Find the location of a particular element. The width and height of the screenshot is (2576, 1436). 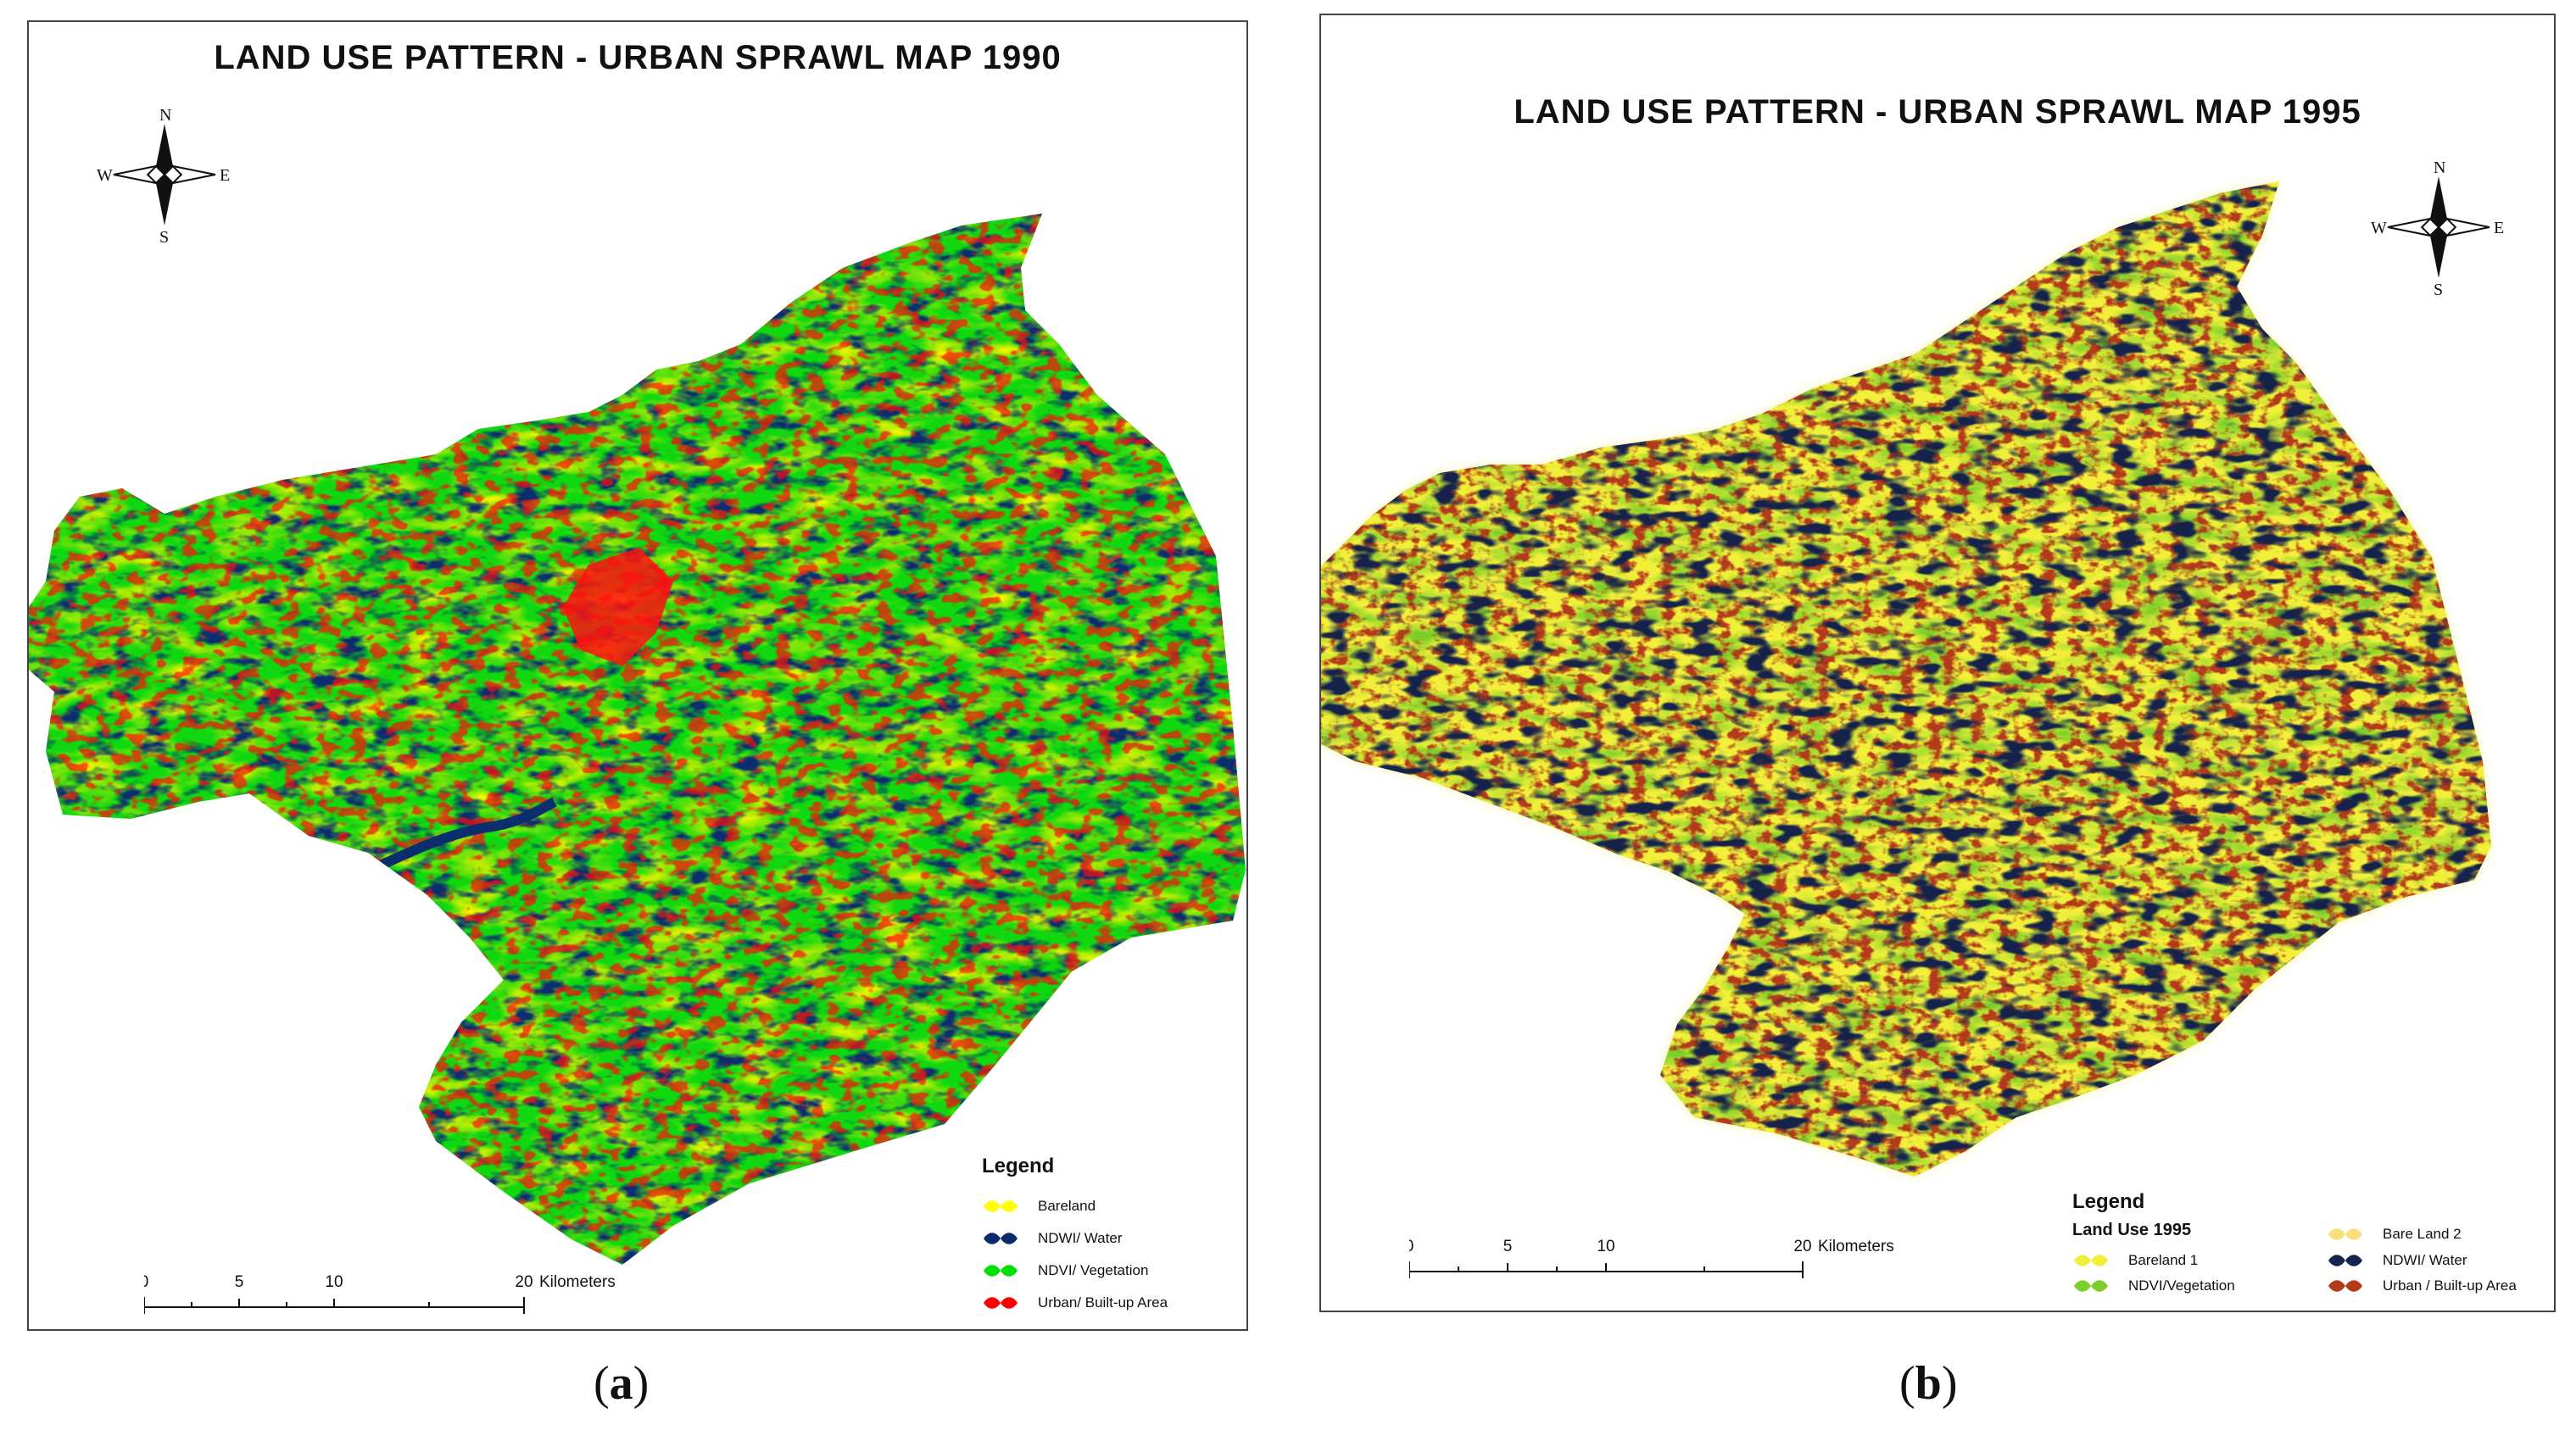

legend-label: Urban / Built-up Area is located at coordinates (2450, 1285).